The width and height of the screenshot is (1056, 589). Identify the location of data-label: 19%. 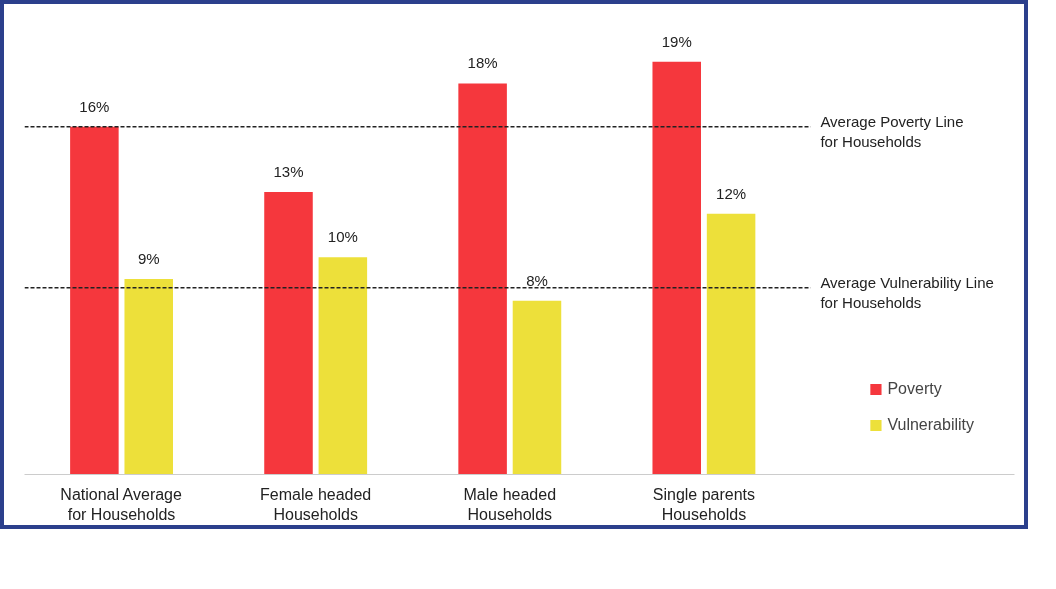
(676, 41).